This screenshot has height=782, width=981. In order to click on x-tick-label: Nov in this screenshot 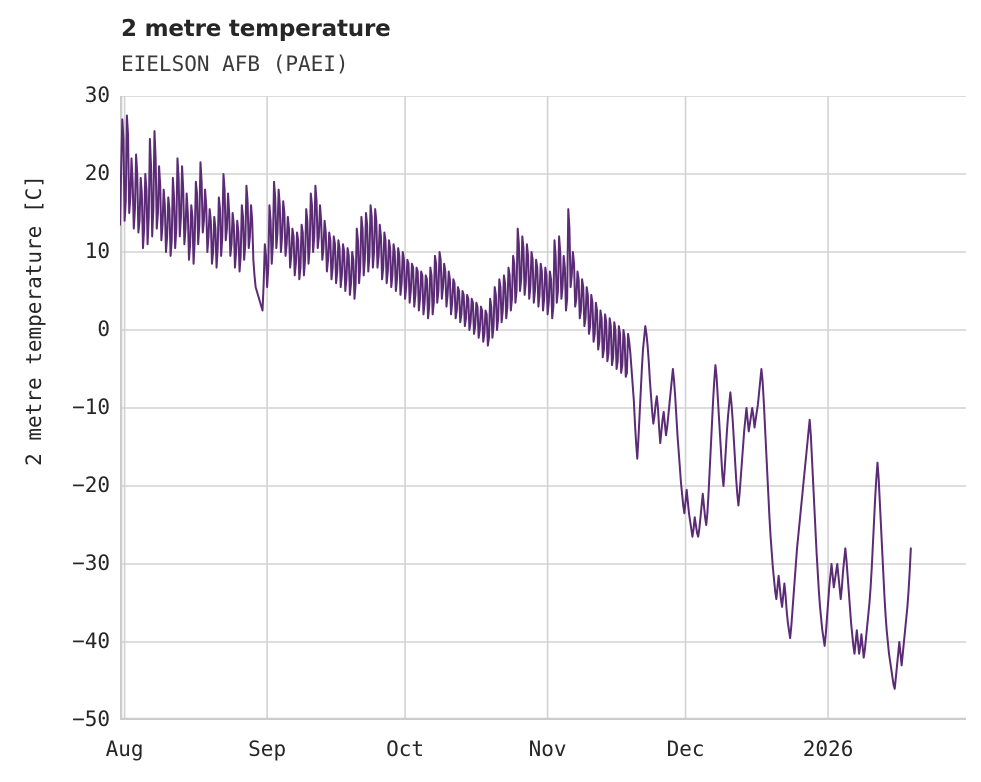, I will do `click(547, 749)`.